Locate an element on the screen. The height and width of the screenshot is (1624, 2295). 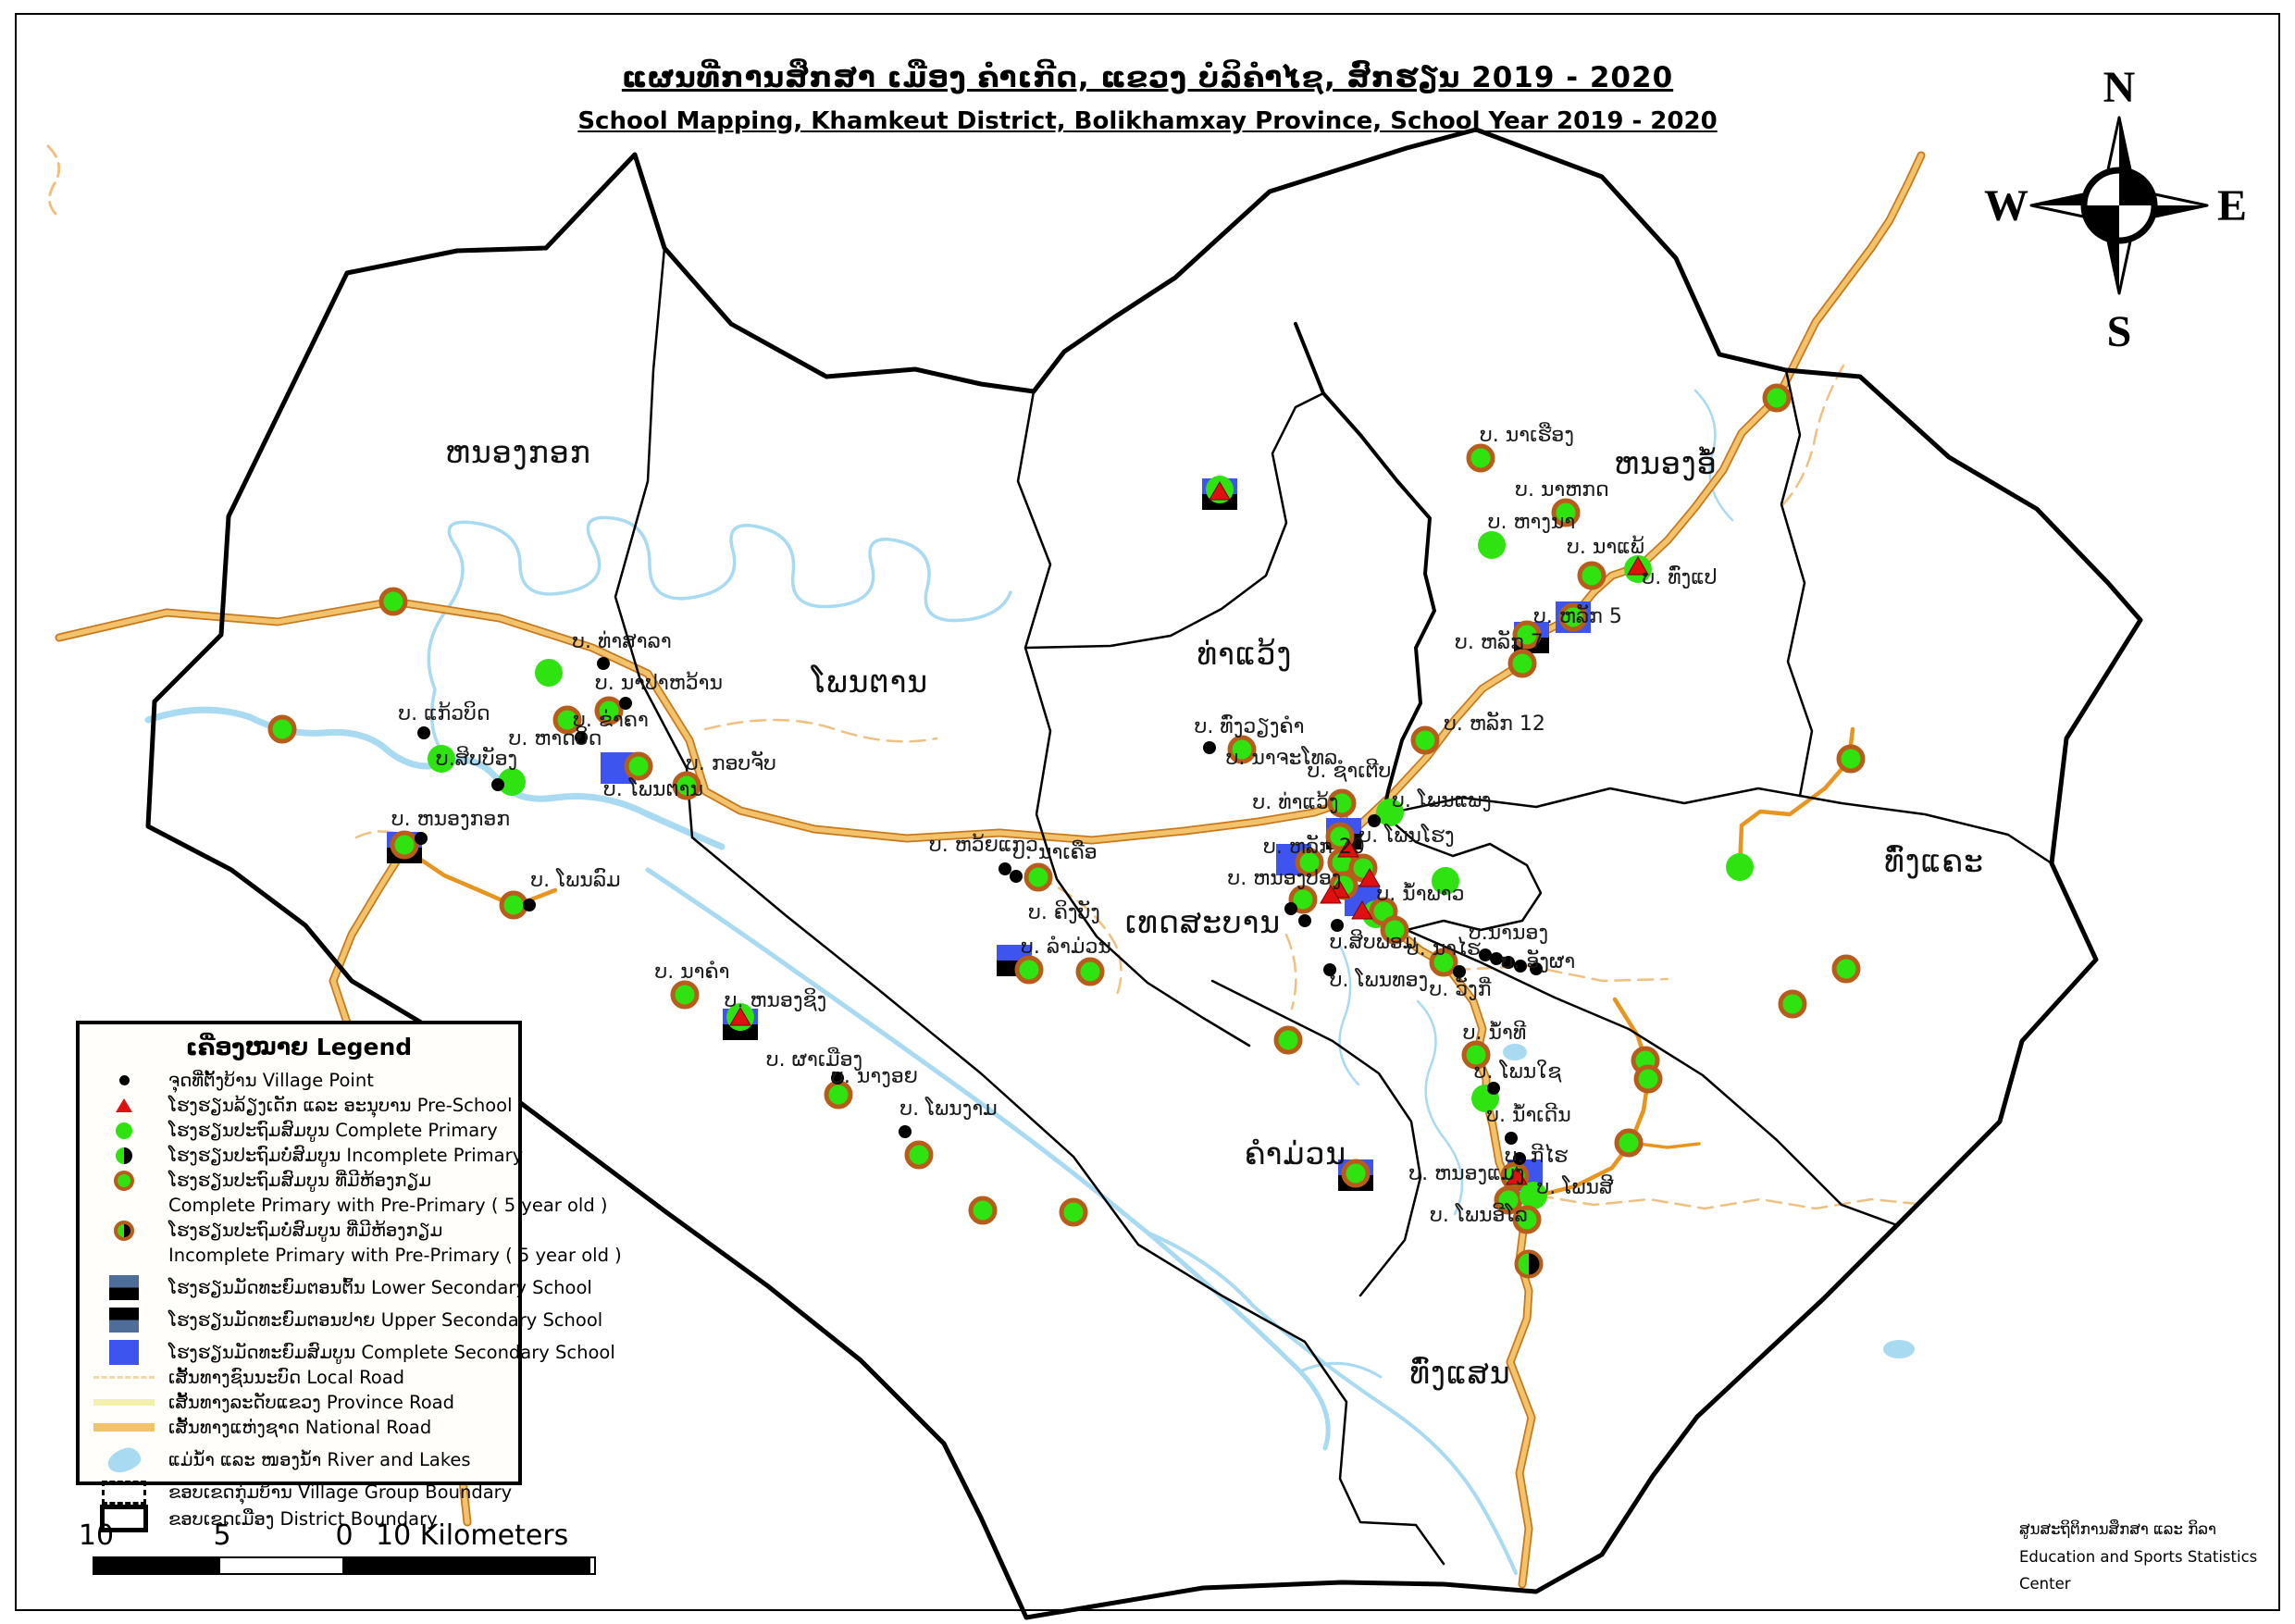
village-label: ບ. ລຳມ່ວນ is located at coordinates (1066, 947).